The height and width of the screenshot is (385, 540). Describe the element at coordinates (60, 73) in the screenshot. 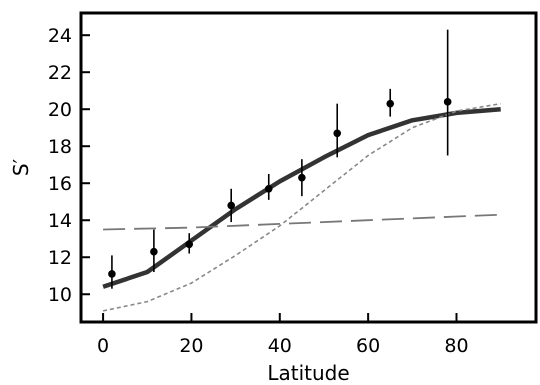

I see `y-tick-label: 22` at that location.